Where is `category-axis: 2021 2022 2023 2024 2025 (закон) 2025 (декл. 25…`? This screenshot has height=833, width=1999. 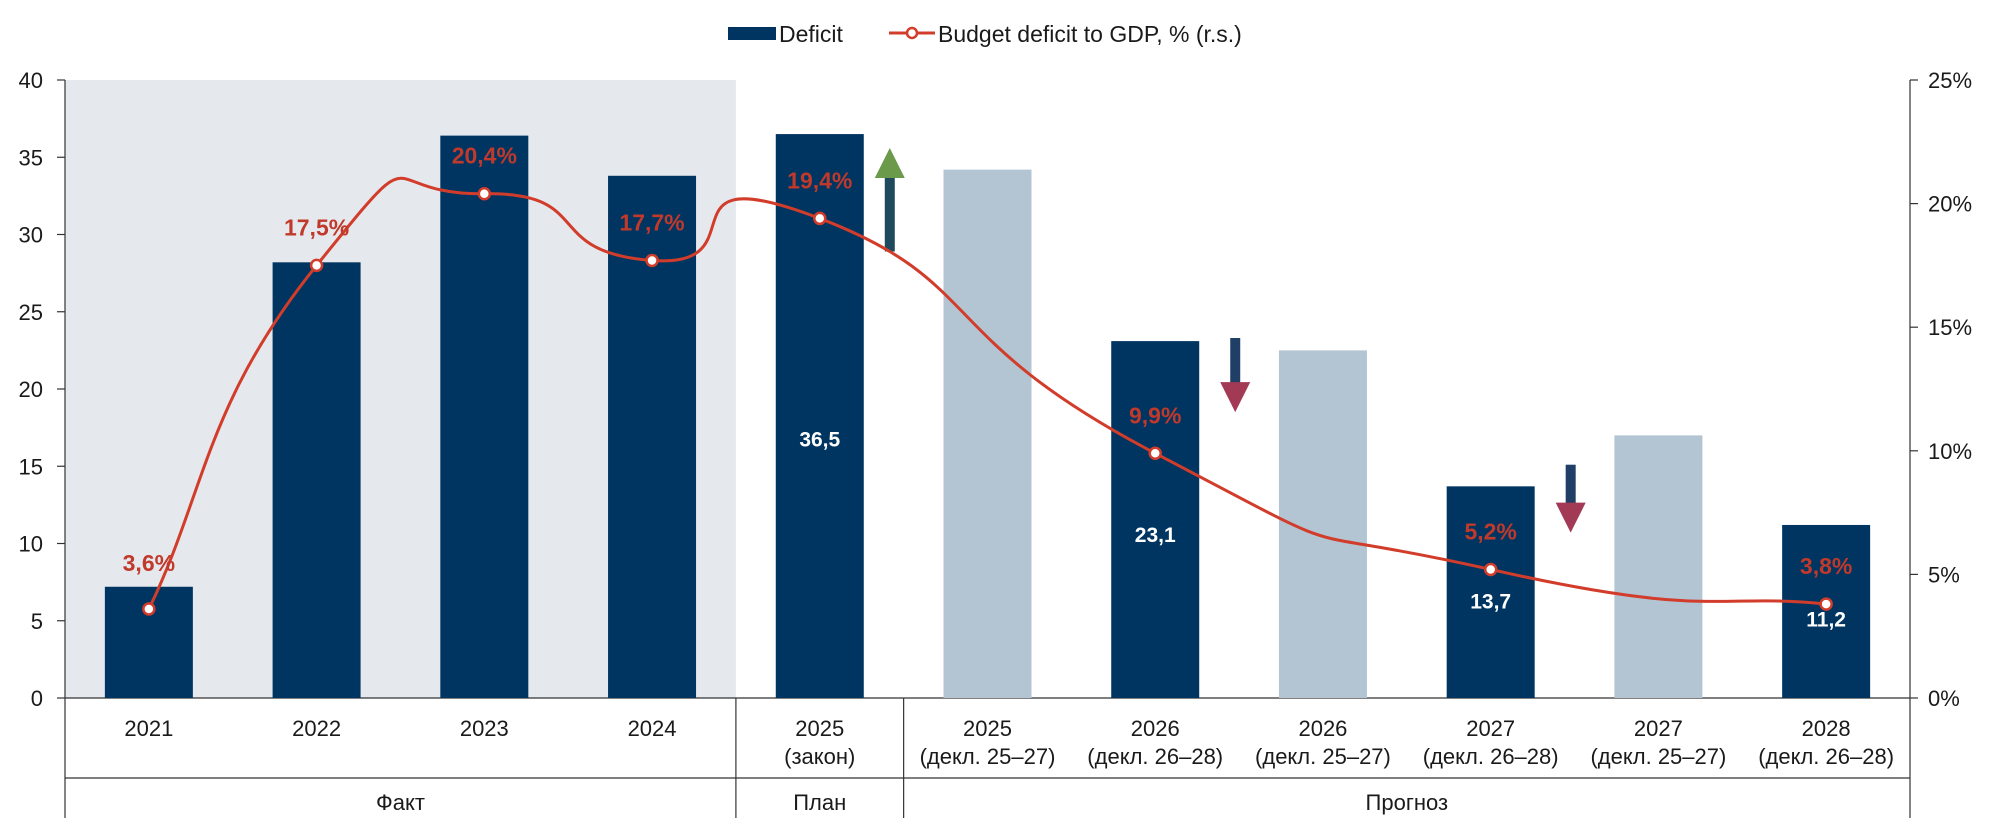
category-axis: 2021 2022 2023 2024 2025 (закон) 2025 (декл. 25… is located at coordinates (987, 758).